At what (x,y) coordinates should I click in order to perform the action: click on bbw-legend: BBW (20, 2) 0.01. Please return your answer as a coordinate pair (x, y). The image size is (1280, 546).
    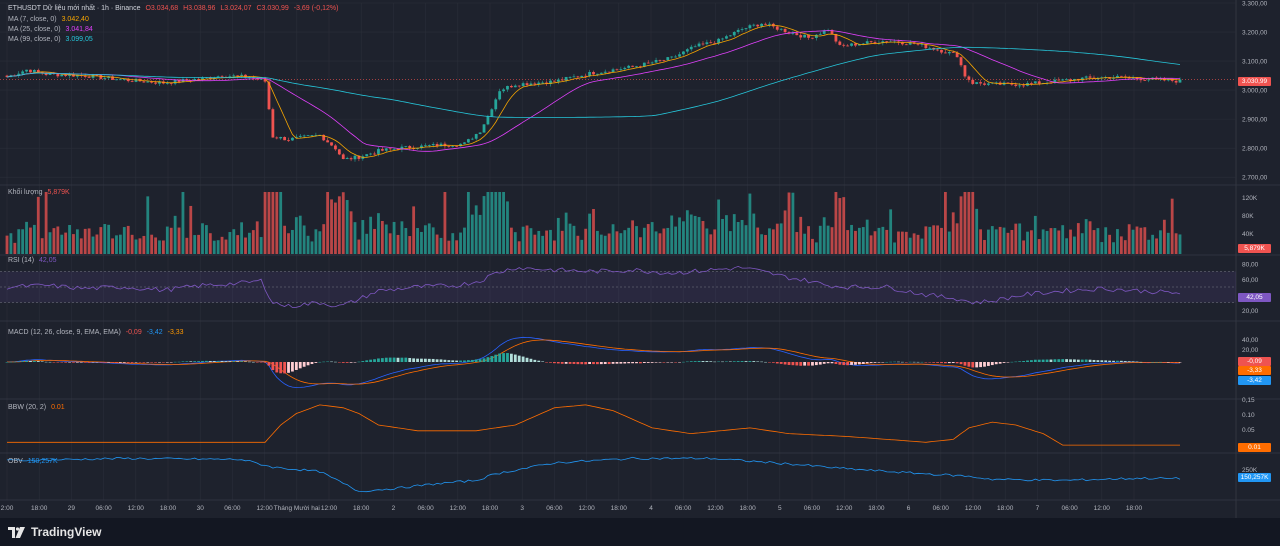
    Looking at the image, I should click on (38, 407).